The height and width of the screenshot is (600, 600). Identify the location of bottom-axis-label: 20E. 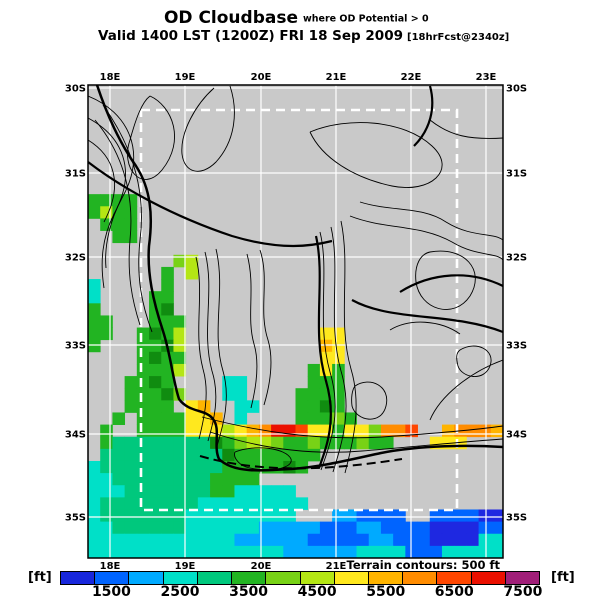
(261, 566).